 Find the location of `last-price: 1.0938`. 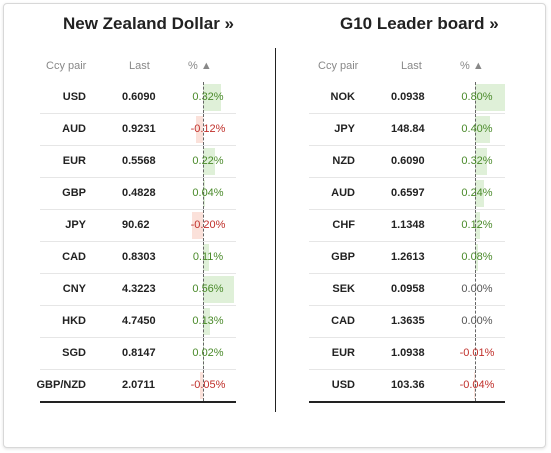

last-price: 1.0938 is located at coordinates (408, 353).